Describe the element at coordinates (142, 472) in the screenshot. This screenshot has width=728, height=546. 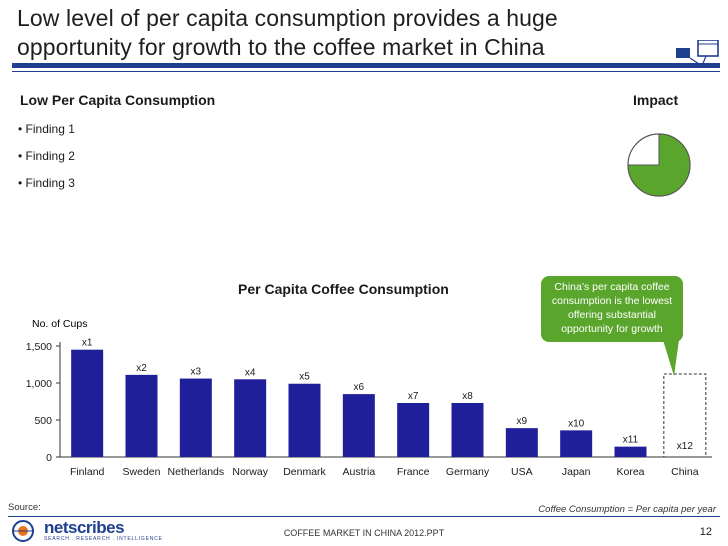
I see `x-tick-label: Sweden` at that location.